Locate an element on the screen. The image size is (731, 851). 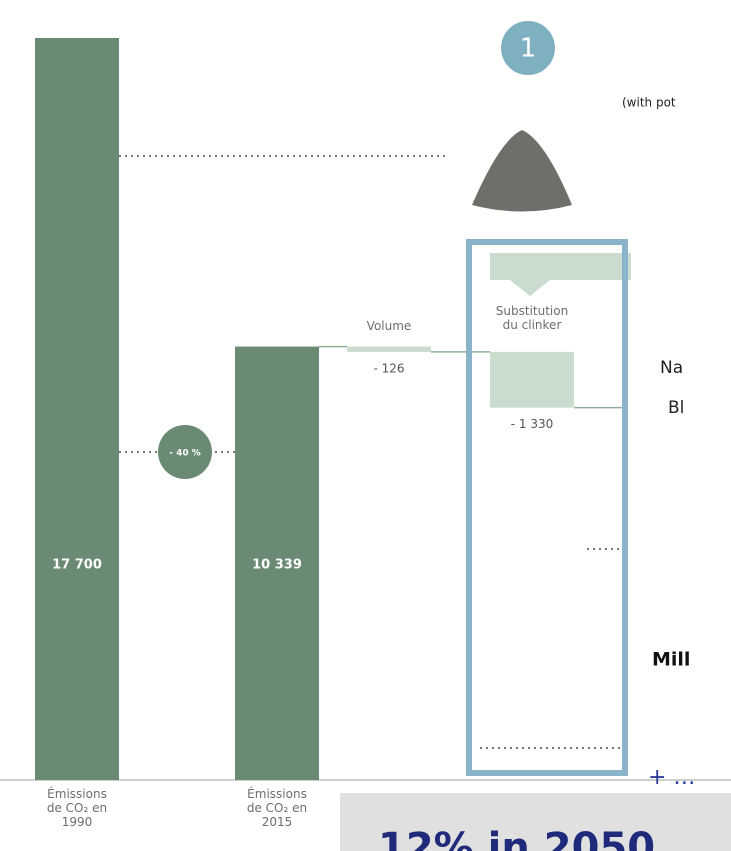
side-text: Bl is located at coordinates (676, 408).